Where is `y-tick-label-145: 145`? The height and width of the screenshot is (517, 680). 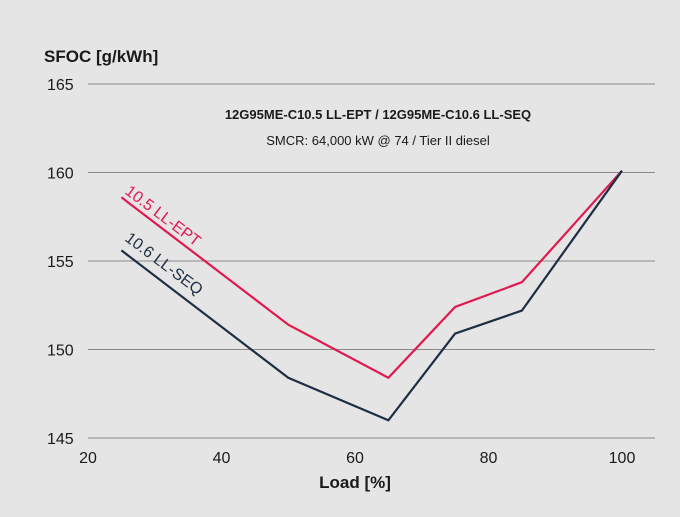
y-tick-label-145: 145 is located at coordinates (60, 439).